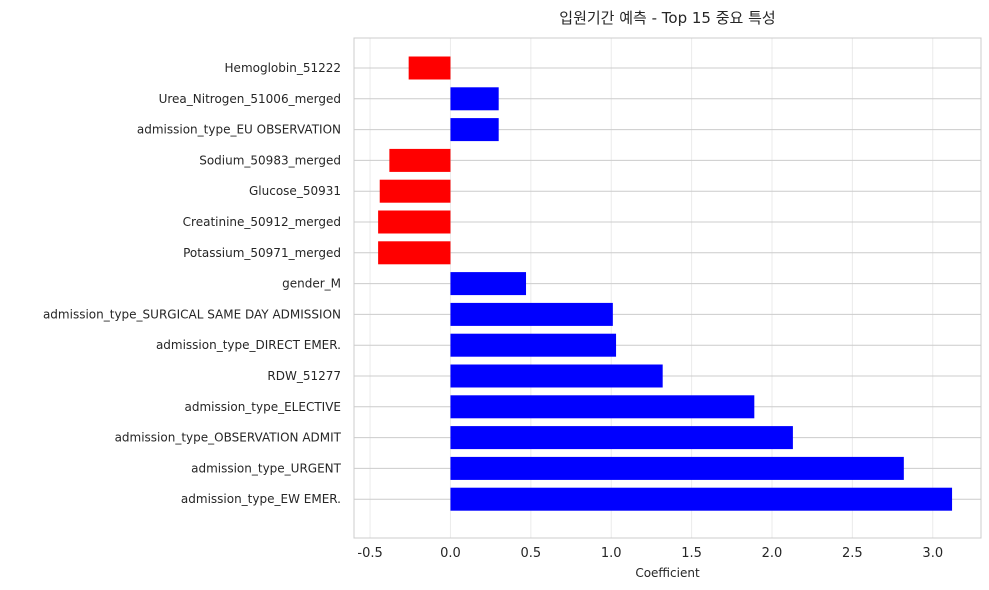 The image size is (989, 590). What do you see at coordinates (772, 553) in the screenshot?
I see `x-tick-label-5: 2.0` at bounding box center [772, 553].